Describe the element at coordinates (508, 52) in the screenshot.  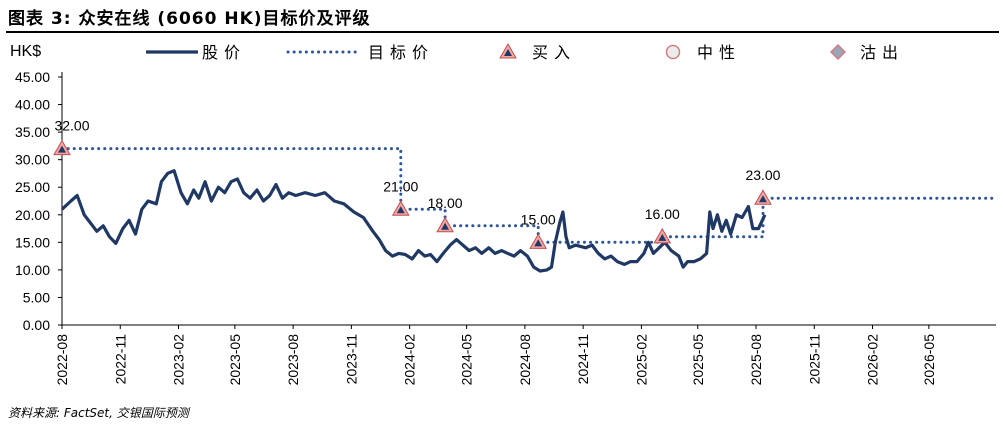
I see `legend-swatch-buy-center` at that location.